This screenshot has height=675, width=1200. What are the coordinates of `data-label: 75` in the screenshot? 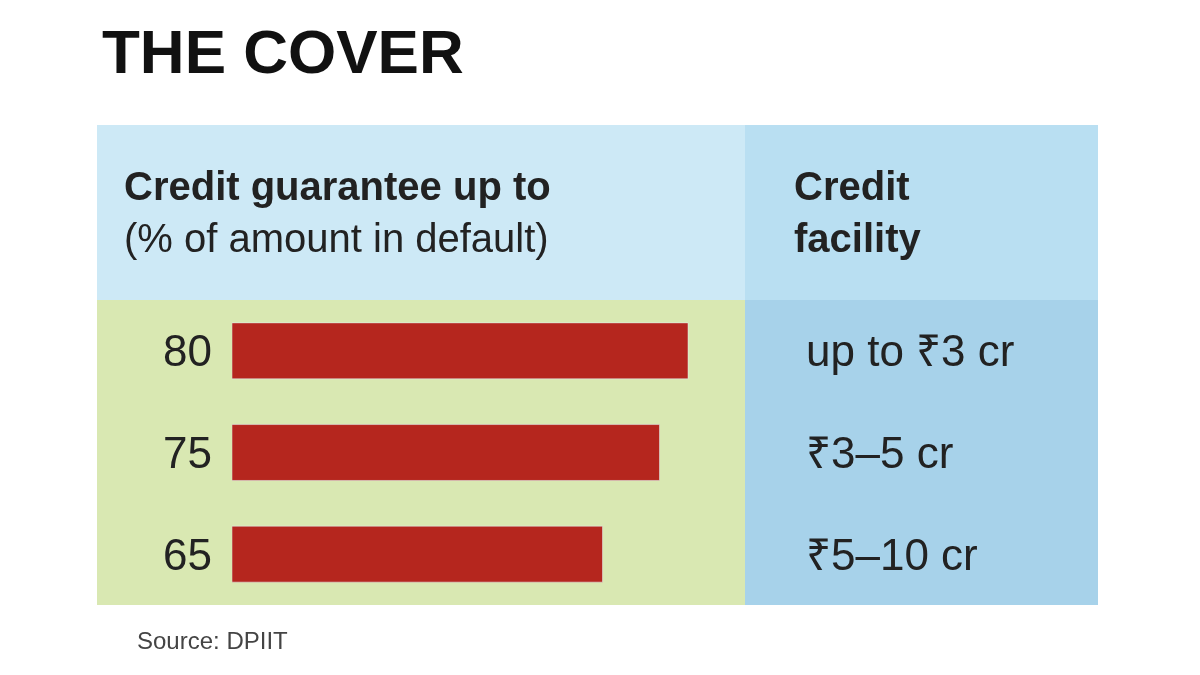 It's located at (187, 452).